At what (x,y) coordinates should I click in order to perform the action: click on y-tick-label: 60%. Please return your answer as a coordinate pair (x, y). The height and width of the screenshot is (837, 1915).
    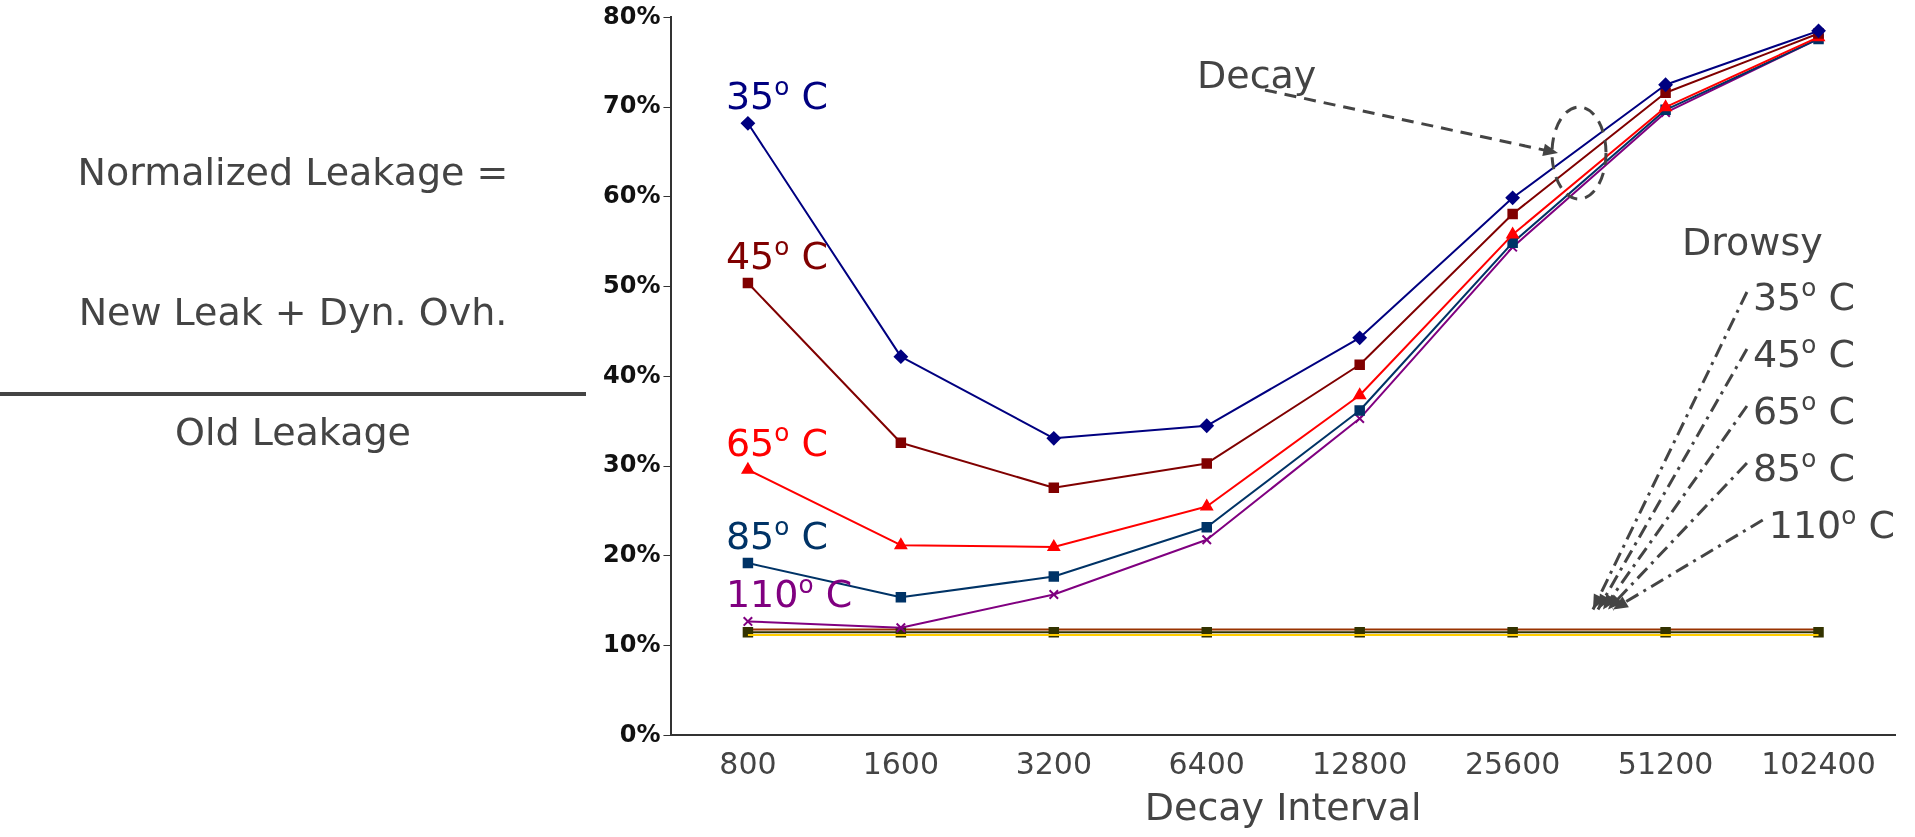
    Looking at the image, I should click on (631, 195).